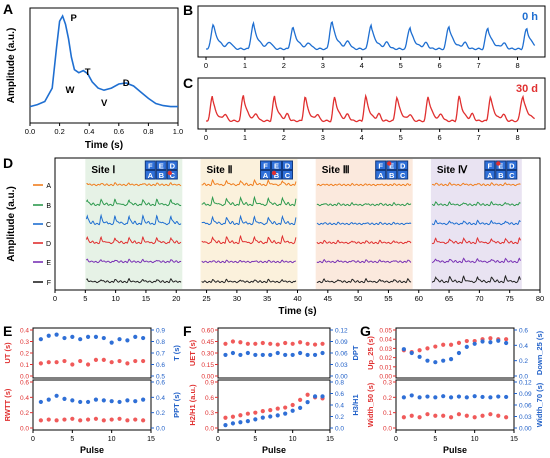  I want to click on site-background, so click(249, 224).